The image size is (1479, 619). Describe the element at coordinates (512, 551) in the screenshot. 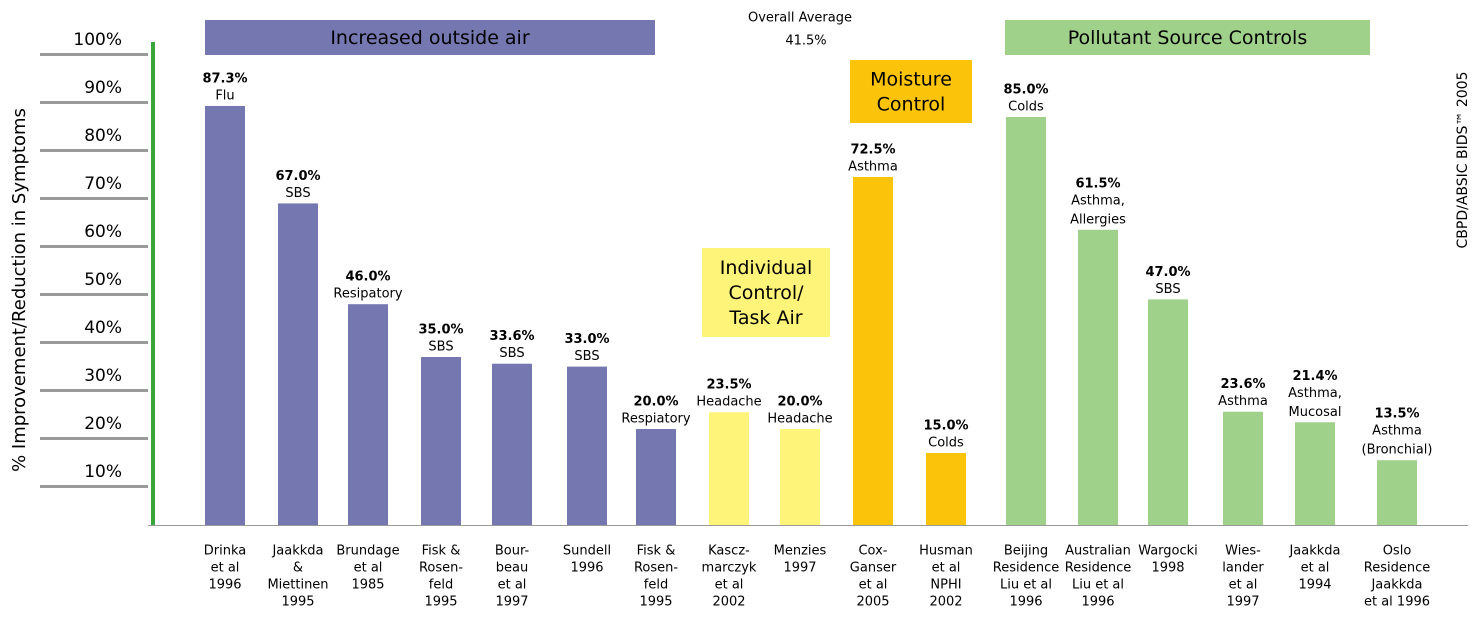

I see `x-tick-label: Bour-` at that location.